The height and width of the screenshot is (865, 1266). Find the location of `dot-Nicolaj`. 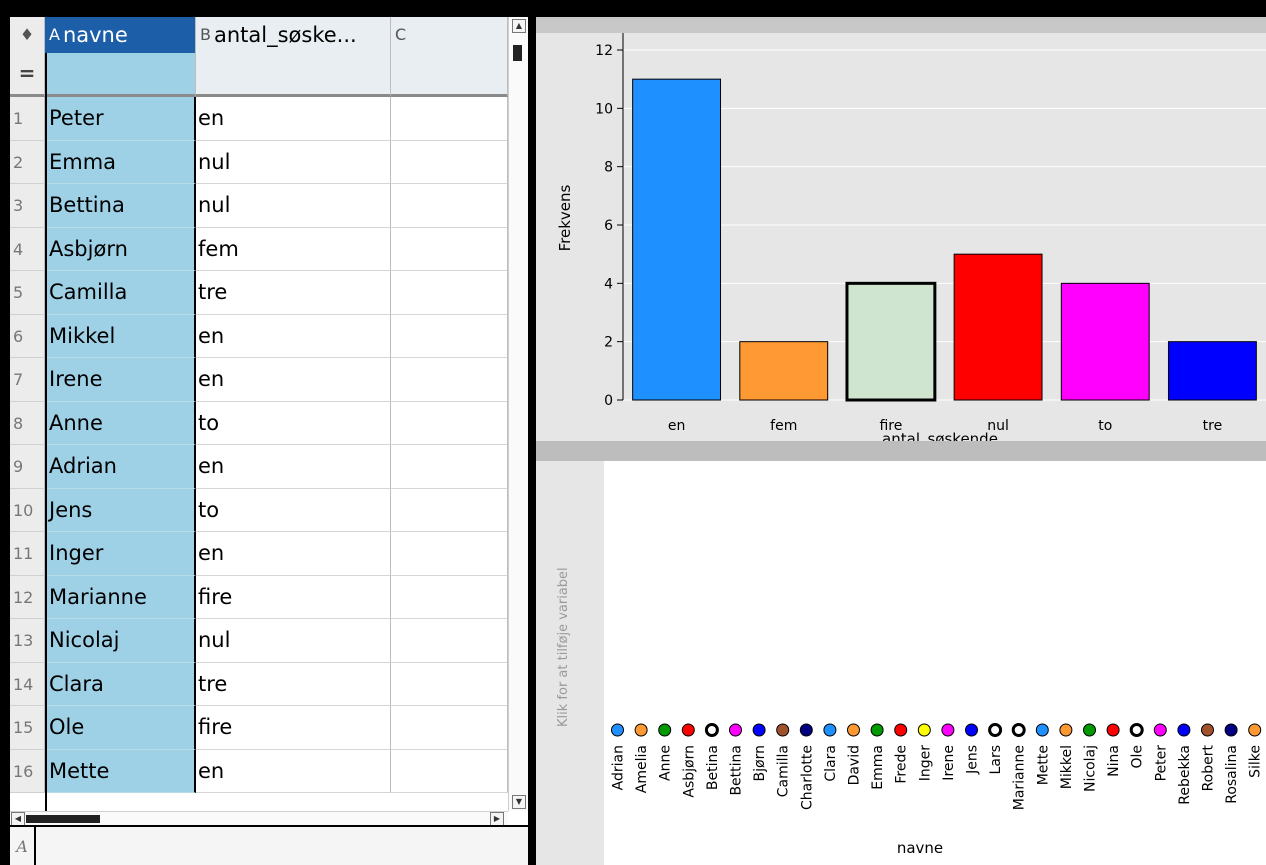

dot-Nicolaj is located at coordinates (1089, 730).